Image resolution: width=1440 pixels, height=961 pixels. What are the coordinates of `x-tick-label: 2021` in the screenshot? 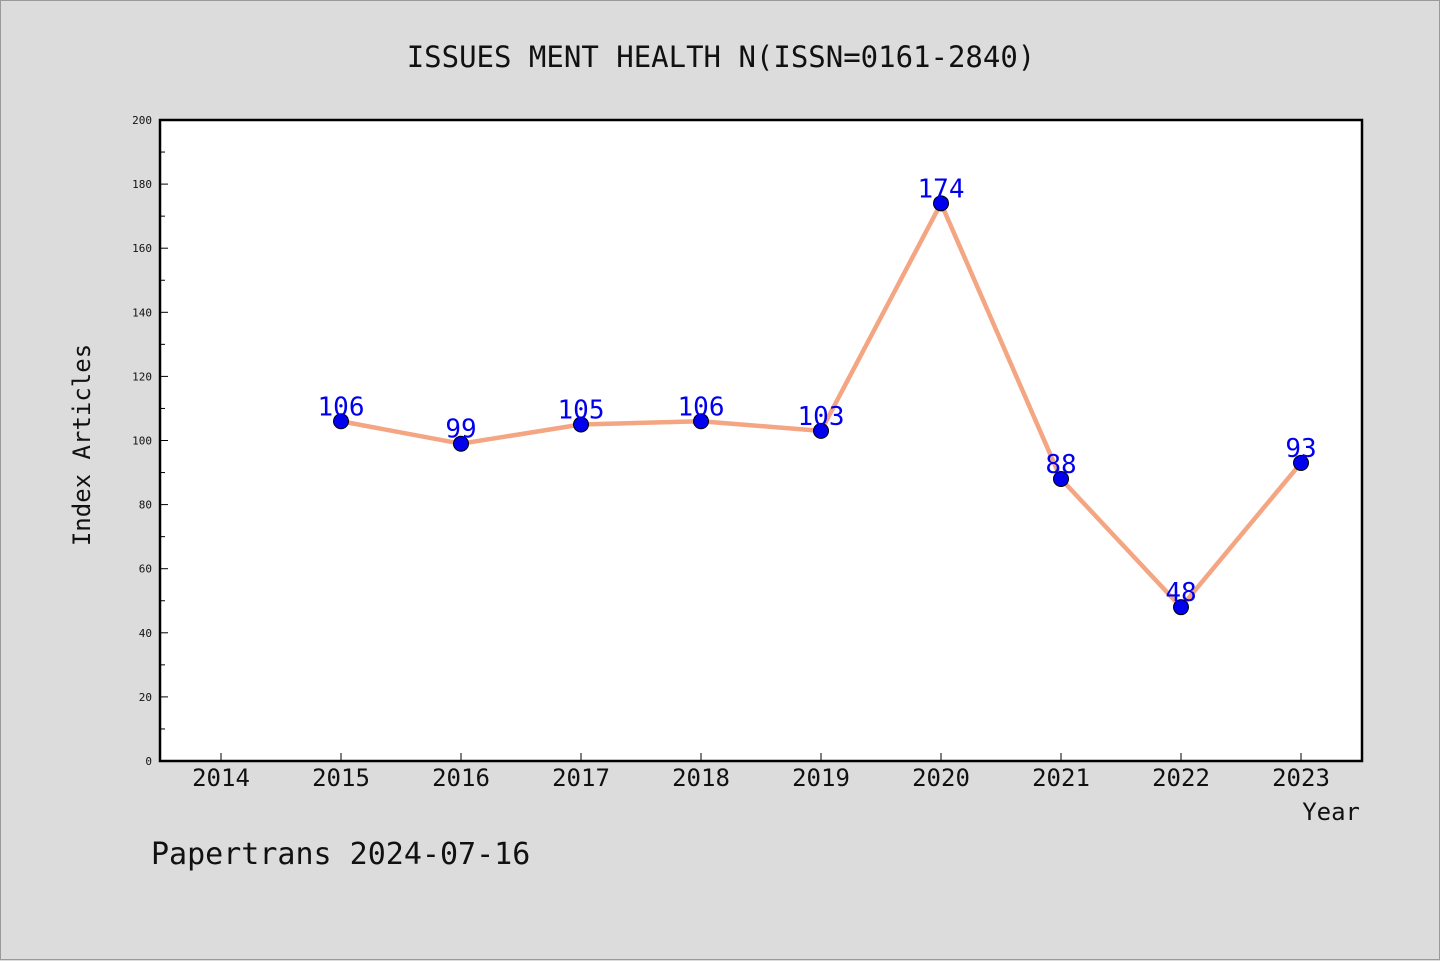 It's located at (1061, 778).